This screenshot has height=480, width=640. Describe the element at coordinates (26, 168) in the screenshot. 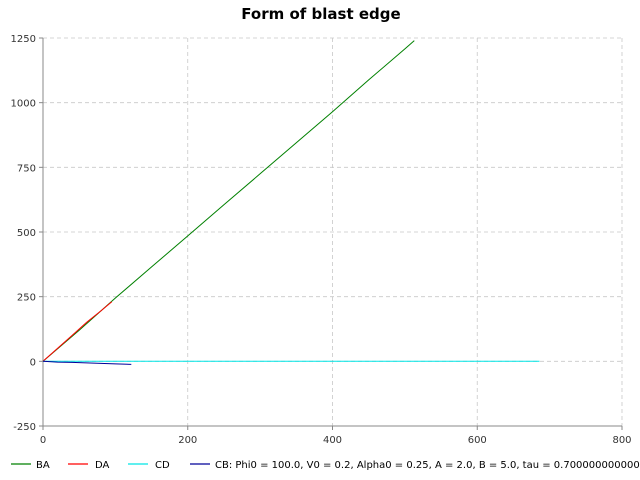

I see `y-tick-label: 750` at that location.